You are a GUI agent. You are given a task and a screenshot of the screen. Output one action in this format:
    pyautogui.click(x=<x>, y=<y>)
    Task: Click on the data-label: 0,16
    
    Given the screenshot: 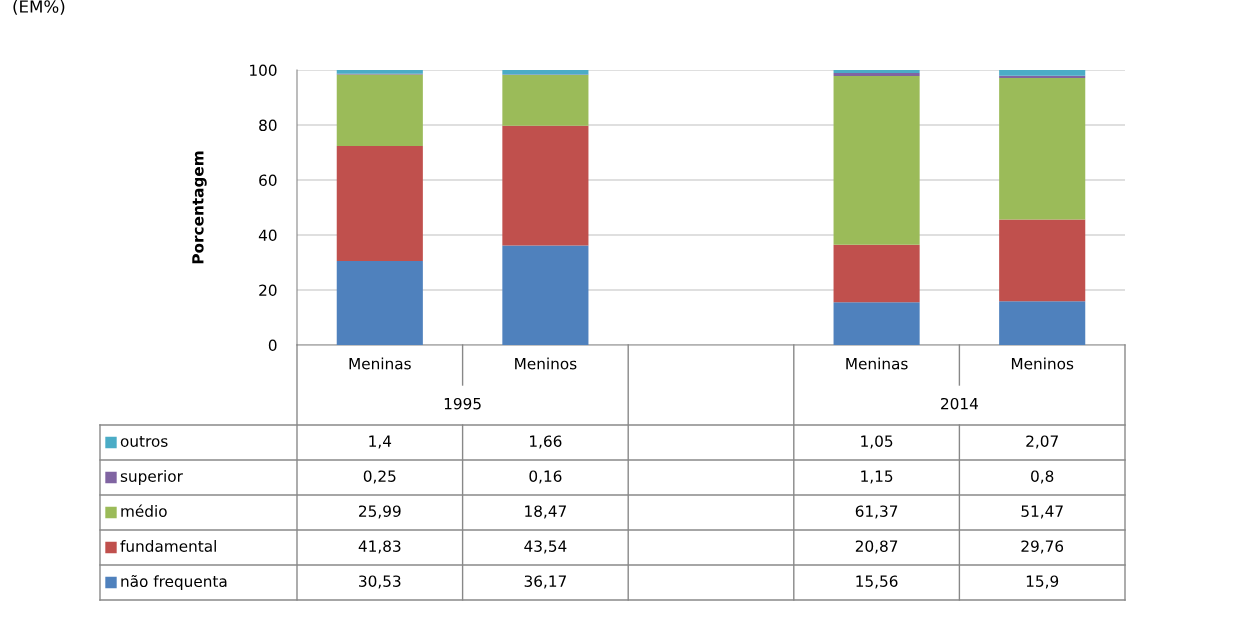 What is the action you would take?
    pyautogui.click(x=545, y=477)
    